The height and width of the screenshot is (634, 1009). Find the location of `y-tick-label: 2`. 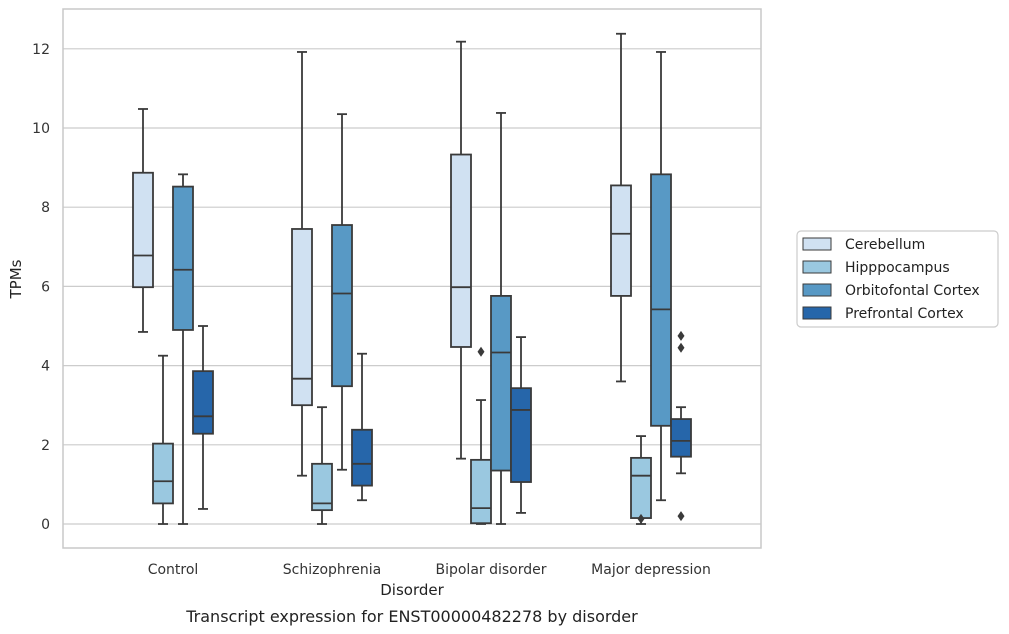

y-tick-label: 2 is located at coordinates (45, 446).